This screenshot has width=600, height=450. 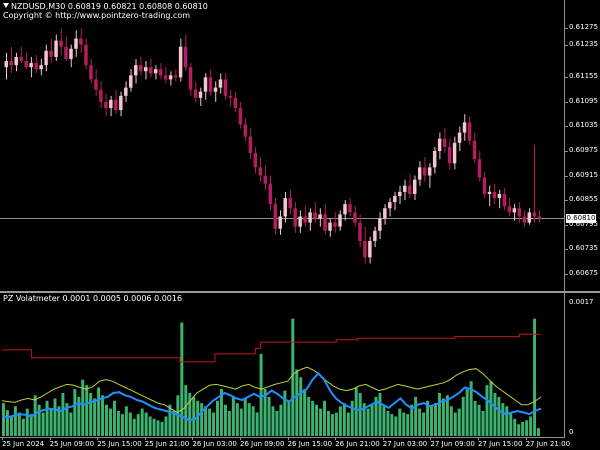 I want to click on price-tick-label: 0.60795, so click(x=583, y=223).